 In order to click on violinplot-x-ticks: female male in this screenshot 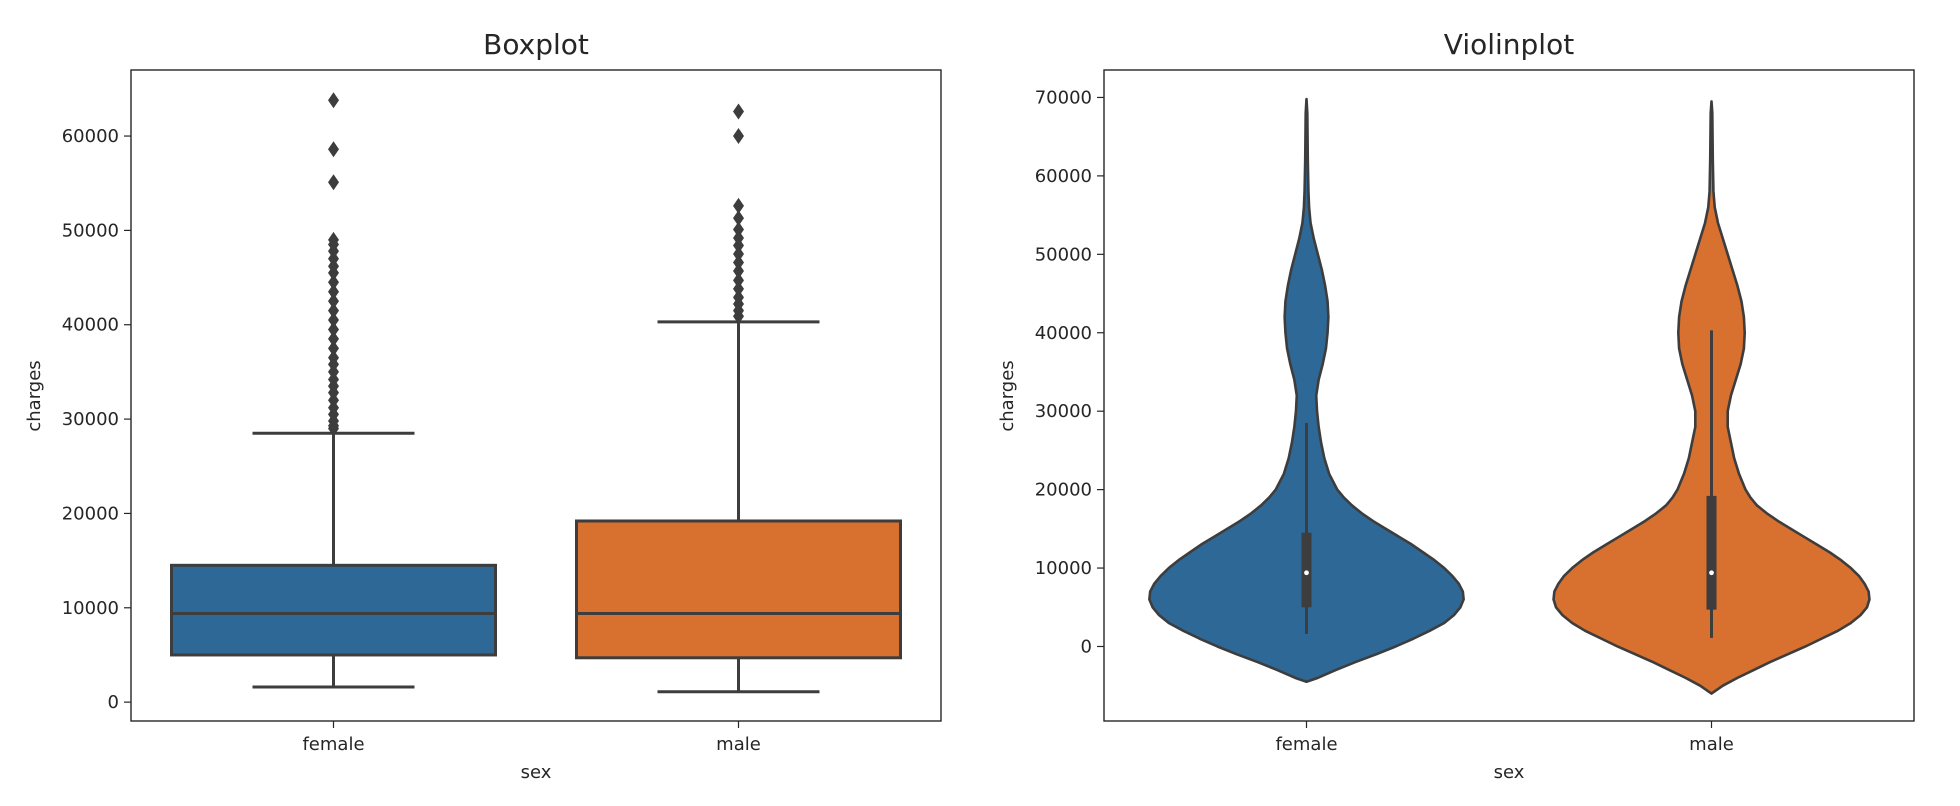, I will do `click(1504, 738)`.